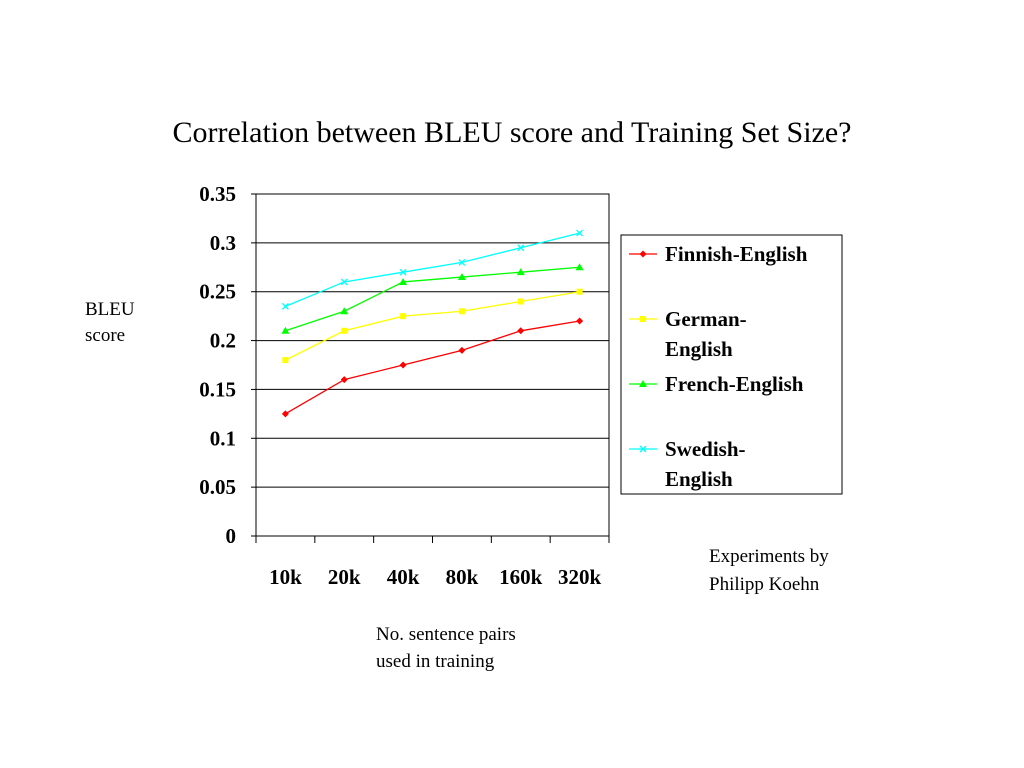 The height and width of the screenshot is (768, 1024). What do you see at coordinates (435, 661) in the screenshot?
I see `x-axis-title-line: used in training` at bounding box center [435, 661].